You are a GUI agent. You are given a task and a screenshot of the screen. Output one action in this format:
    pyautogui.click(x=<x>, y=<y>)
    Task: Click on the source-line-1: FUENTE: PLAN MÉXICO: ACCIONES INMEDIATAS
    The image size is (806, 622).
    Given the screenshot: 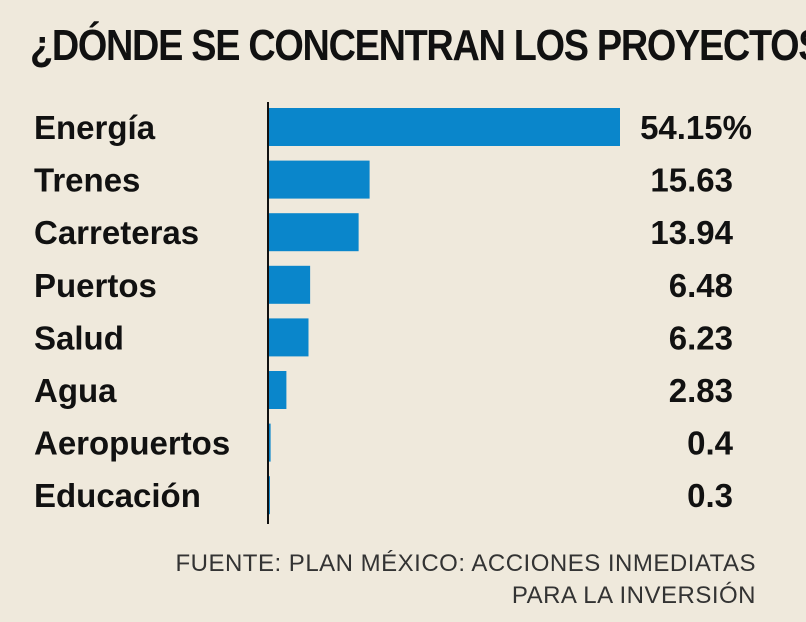 What is the action you would take?
    pyautogui.click(x=465, y=563)
    